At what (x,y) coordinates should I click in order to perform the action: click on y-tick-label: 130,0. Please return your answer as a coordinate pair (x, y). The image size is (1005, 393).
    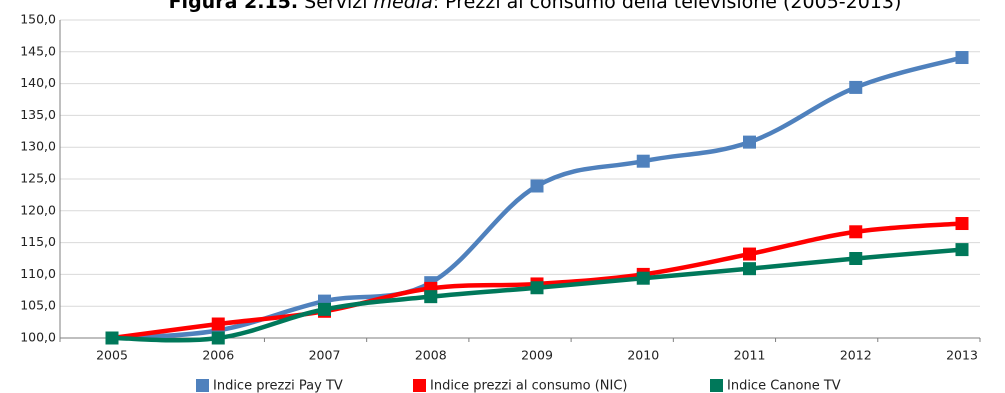
    Looking at the image, I should click on (38, 146).